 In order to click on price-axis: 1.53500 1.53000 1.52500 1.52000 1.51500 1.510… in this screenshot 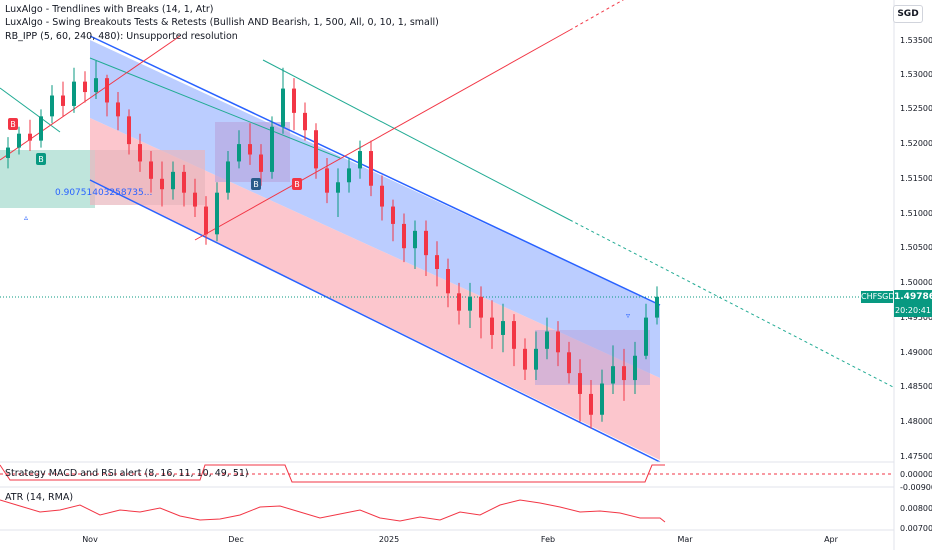, I will do `click(916, 248)`.